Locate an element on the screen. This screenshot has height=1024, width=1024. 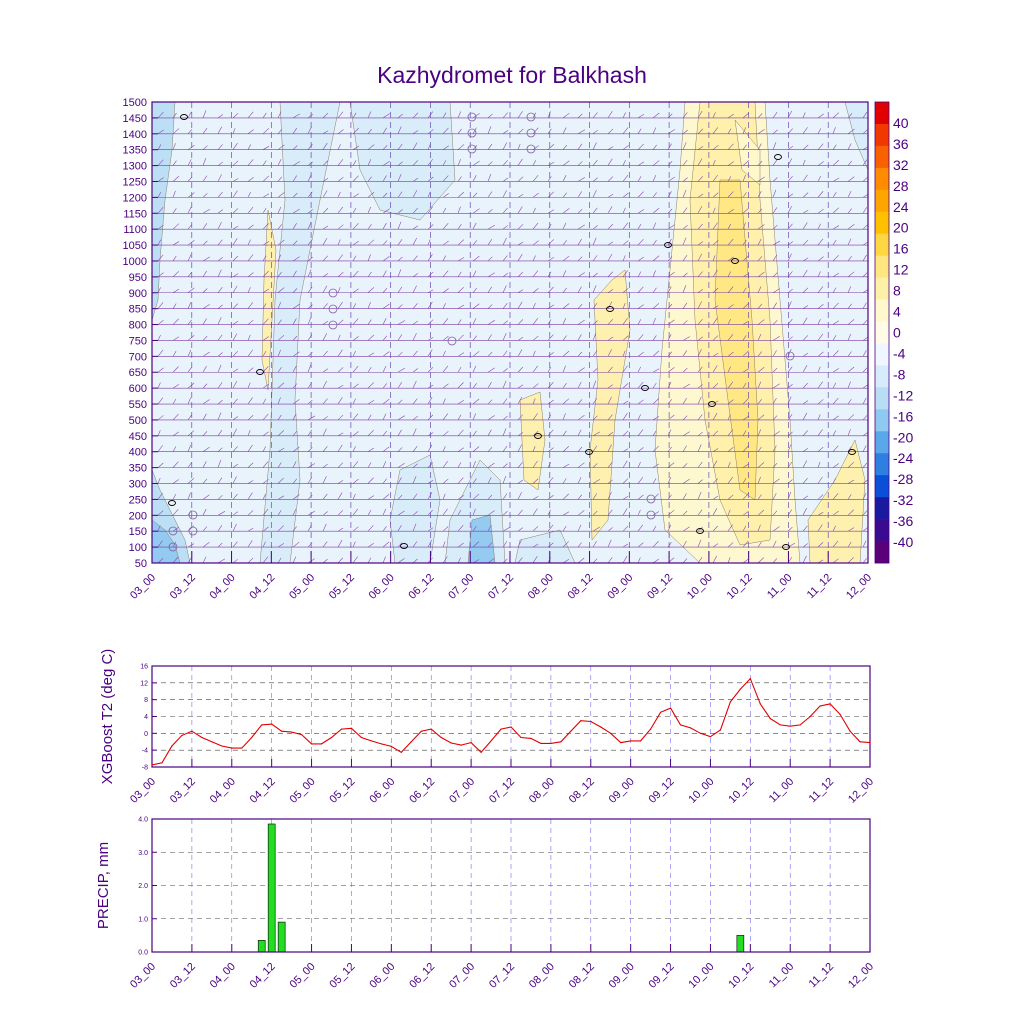
heatmap-ytick-label: 550 is located at coordinates (138, 405).